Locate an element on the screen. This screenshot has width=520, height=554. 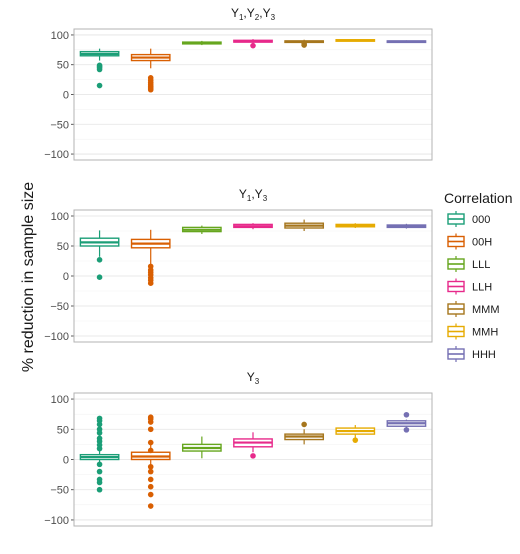
legend-item-HHH: HHH is located at coordinates (471, 354).